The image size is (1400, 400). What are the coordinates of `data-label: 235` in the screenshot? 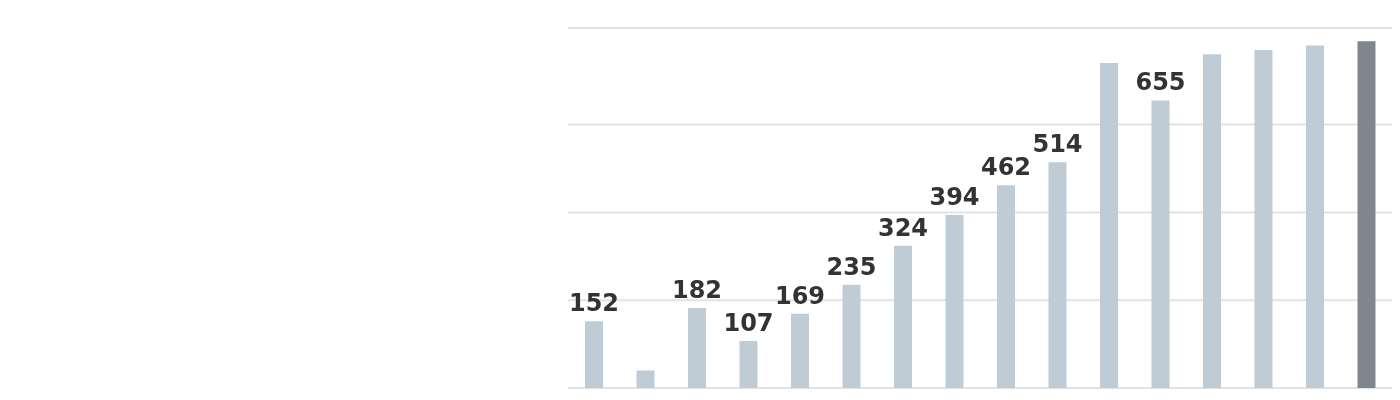 It's located at (851, 266).